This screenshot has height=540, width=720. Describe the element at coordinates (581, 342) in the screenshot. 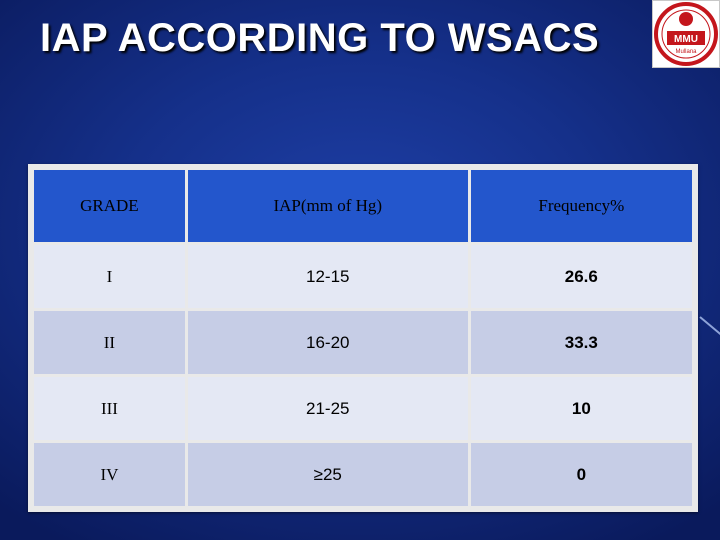

I see `frequency-cell: 33.3` at that location.